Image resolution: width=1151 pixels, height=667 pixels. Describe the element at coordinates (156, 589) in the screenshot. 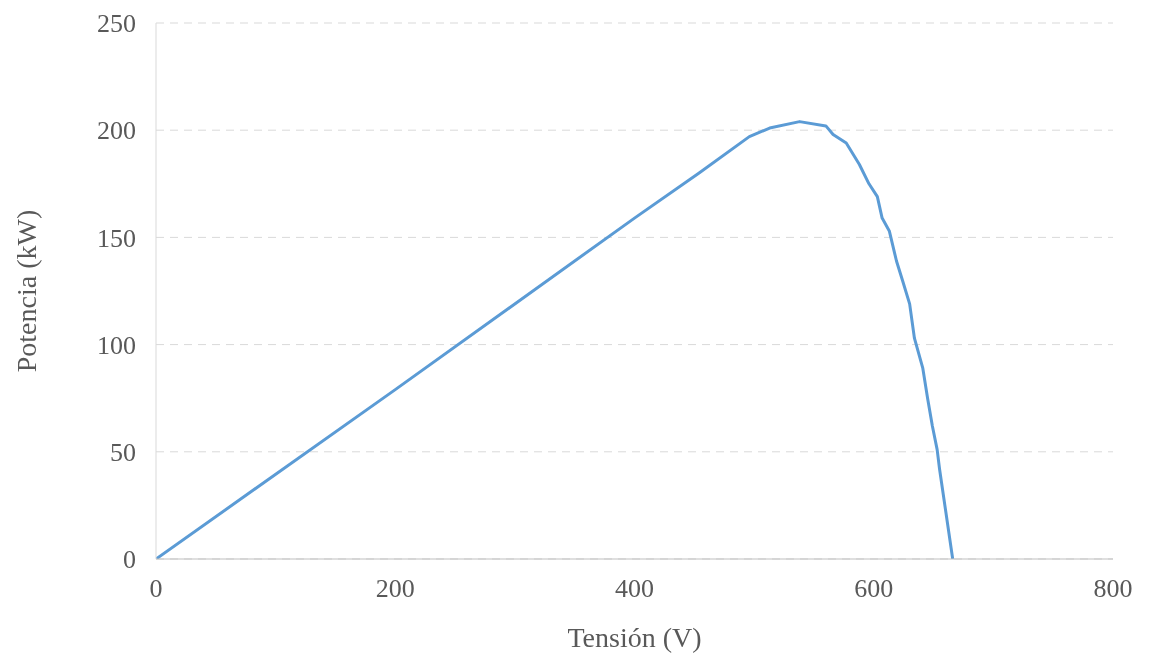

I see `x-tick-label: 0` at that location.